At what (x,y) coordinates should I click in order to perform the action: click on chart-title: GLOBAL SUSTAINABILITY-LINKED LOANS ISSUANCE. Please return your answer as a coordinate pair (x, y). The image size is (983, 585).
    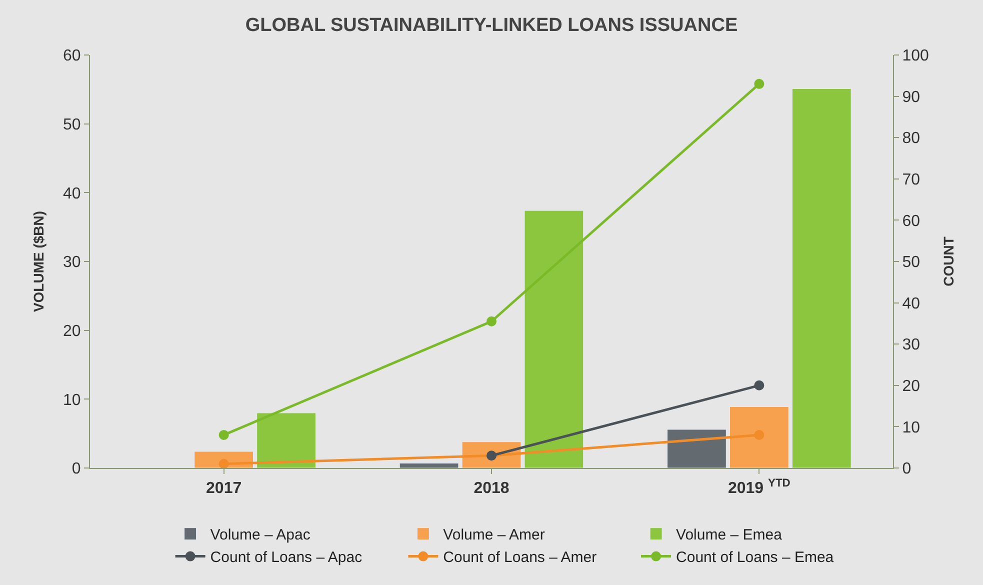
    Looking at the image, I should click on (491, 25).